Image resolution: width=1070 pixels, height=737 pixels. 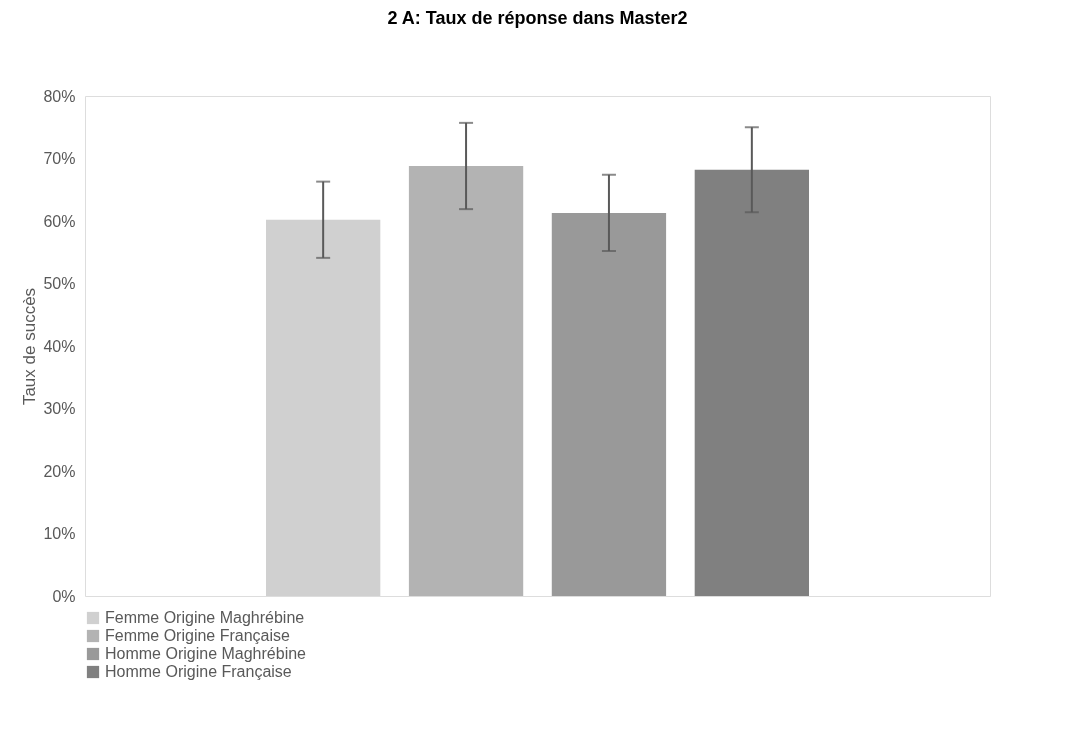 I want to click on y-tick-label: 60%, so click(x=59, y=221).